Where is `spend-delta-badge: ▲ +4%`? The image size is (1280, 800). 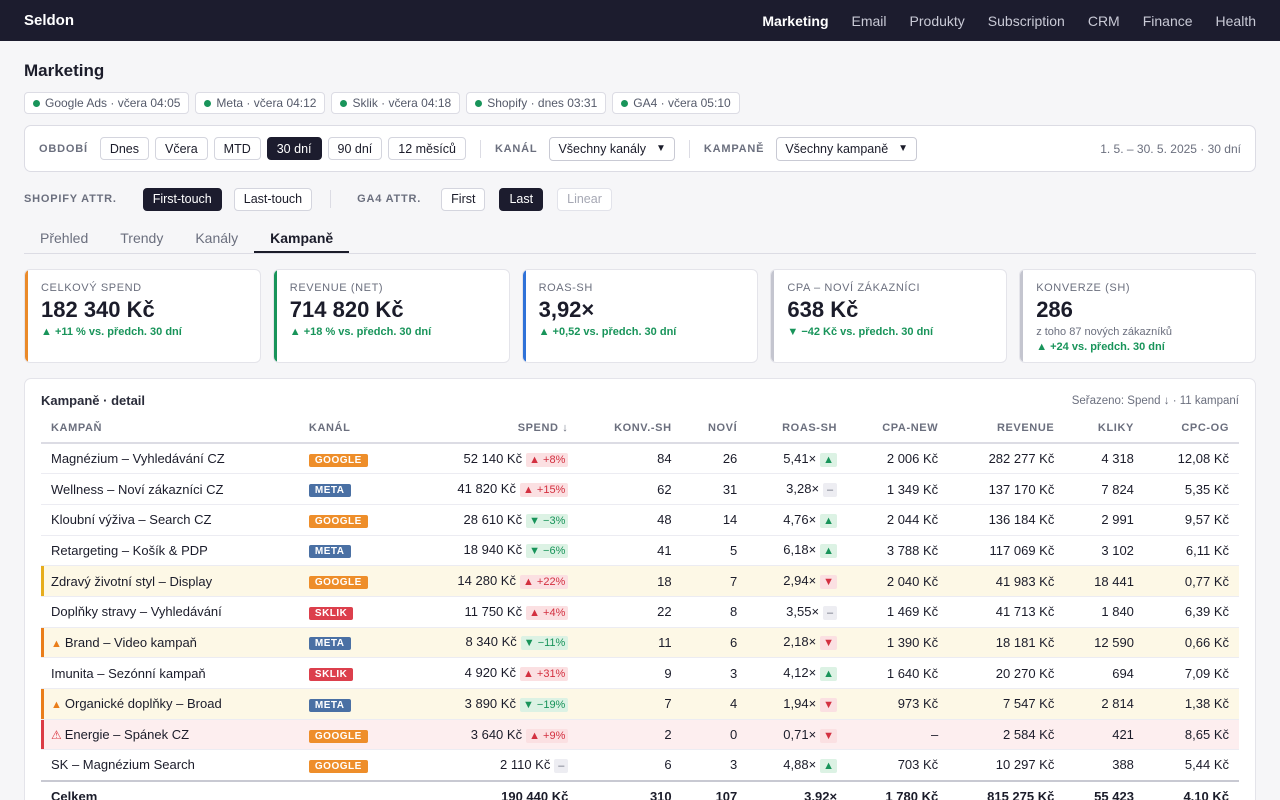 spend-delta-badge: ▲ +4% is located at coordinates (547, 612).